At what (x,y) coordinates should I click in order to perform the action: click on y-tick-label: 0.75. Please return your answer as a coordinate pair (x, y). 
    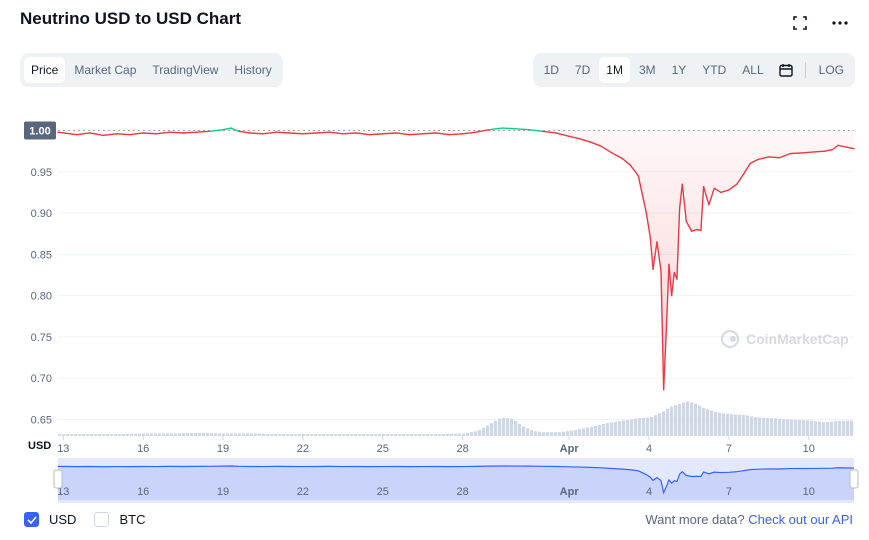
    Looking at the image, I should click on (41, 338).